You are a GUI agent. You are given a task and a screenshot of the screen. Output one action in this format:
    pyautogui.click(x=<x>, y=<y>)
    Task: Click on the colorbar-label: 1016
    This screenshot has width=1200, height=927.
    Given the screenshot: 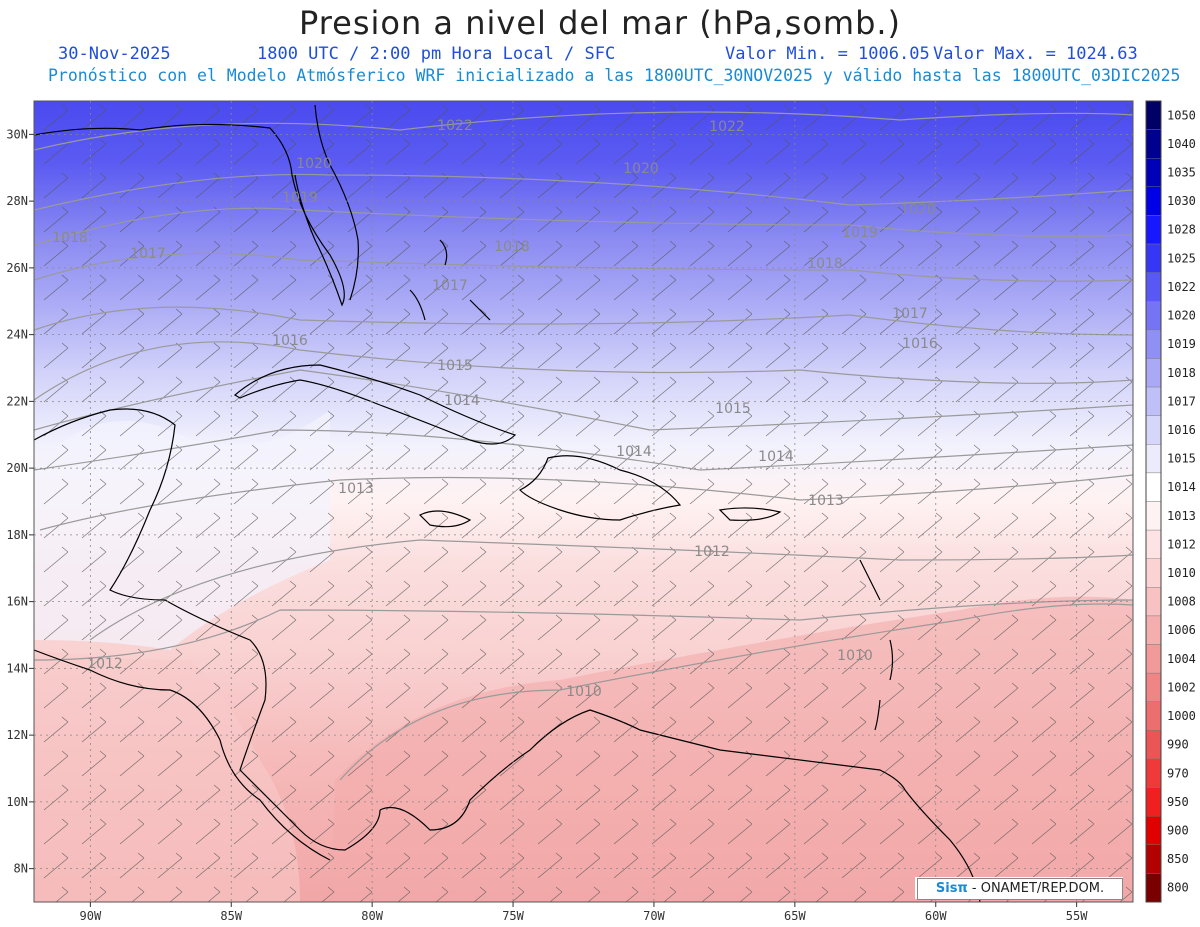 What is the action you would take?
    pyautogui.click(x=1181, y=430)
    